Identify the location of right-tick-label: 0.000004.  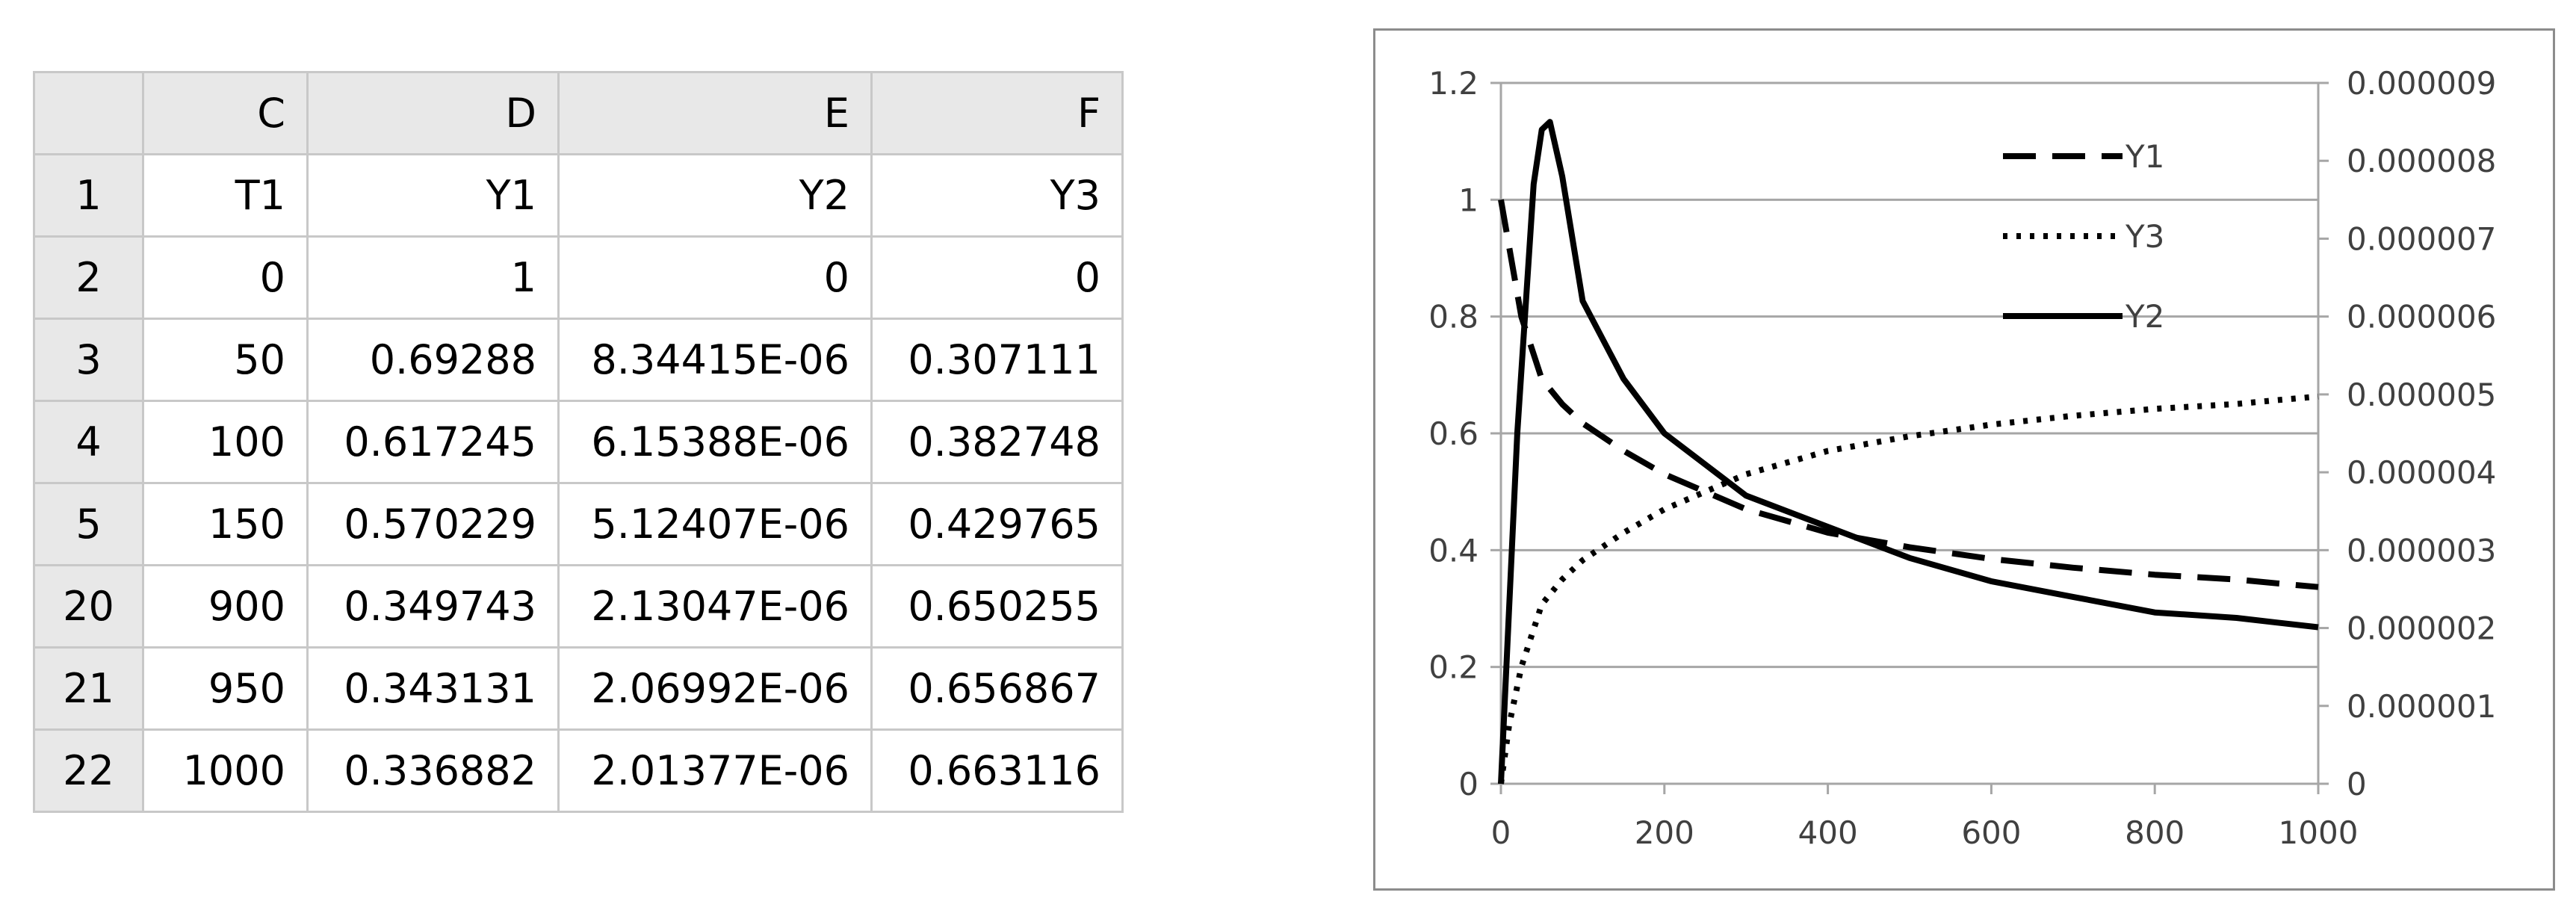
(2421, 473).